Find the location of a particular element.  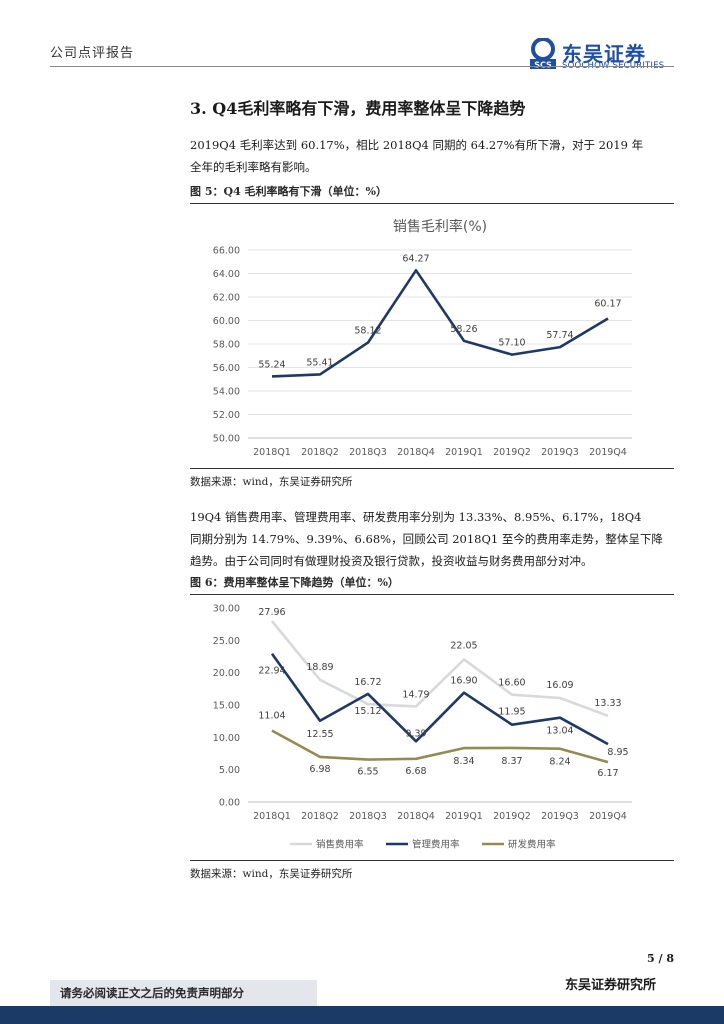

legend-label: 管理费用率 is located at coordinates (436, 845).